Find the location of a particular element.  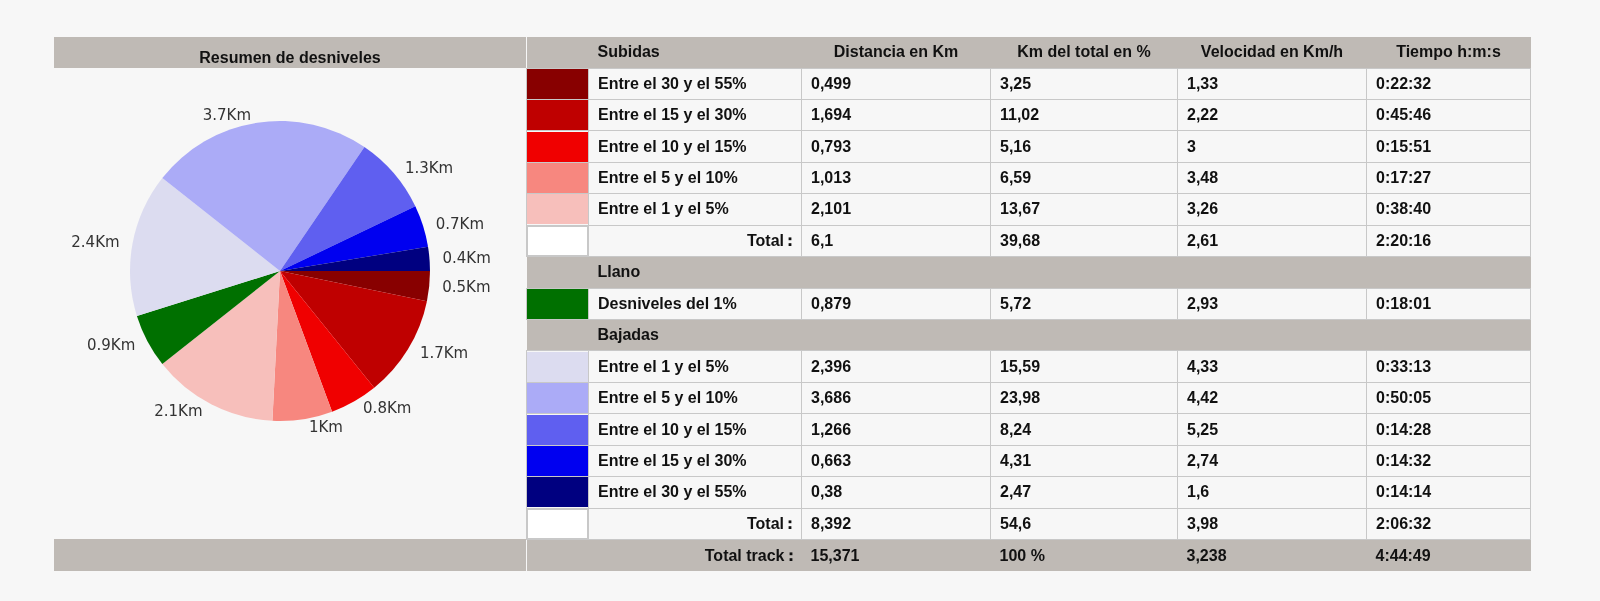

data-label: 1,266 is located at coordinates (896, 429).